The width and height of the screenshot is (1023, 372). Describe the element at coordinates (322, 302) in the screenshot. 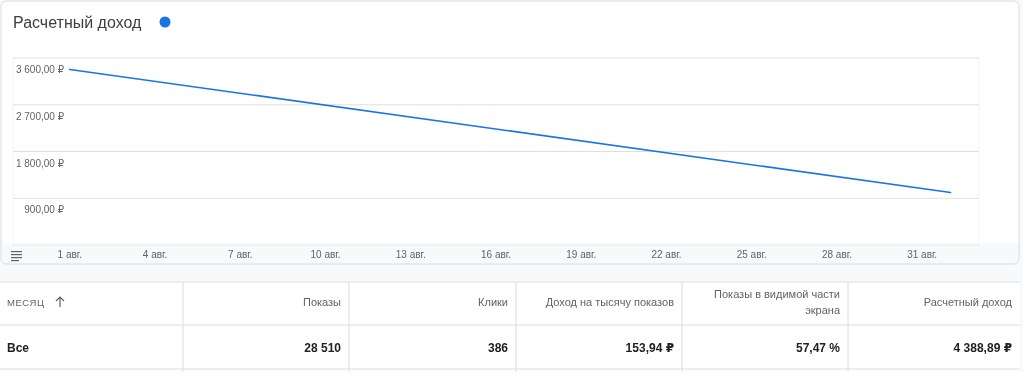

I see `category-label: Показы` at that location.